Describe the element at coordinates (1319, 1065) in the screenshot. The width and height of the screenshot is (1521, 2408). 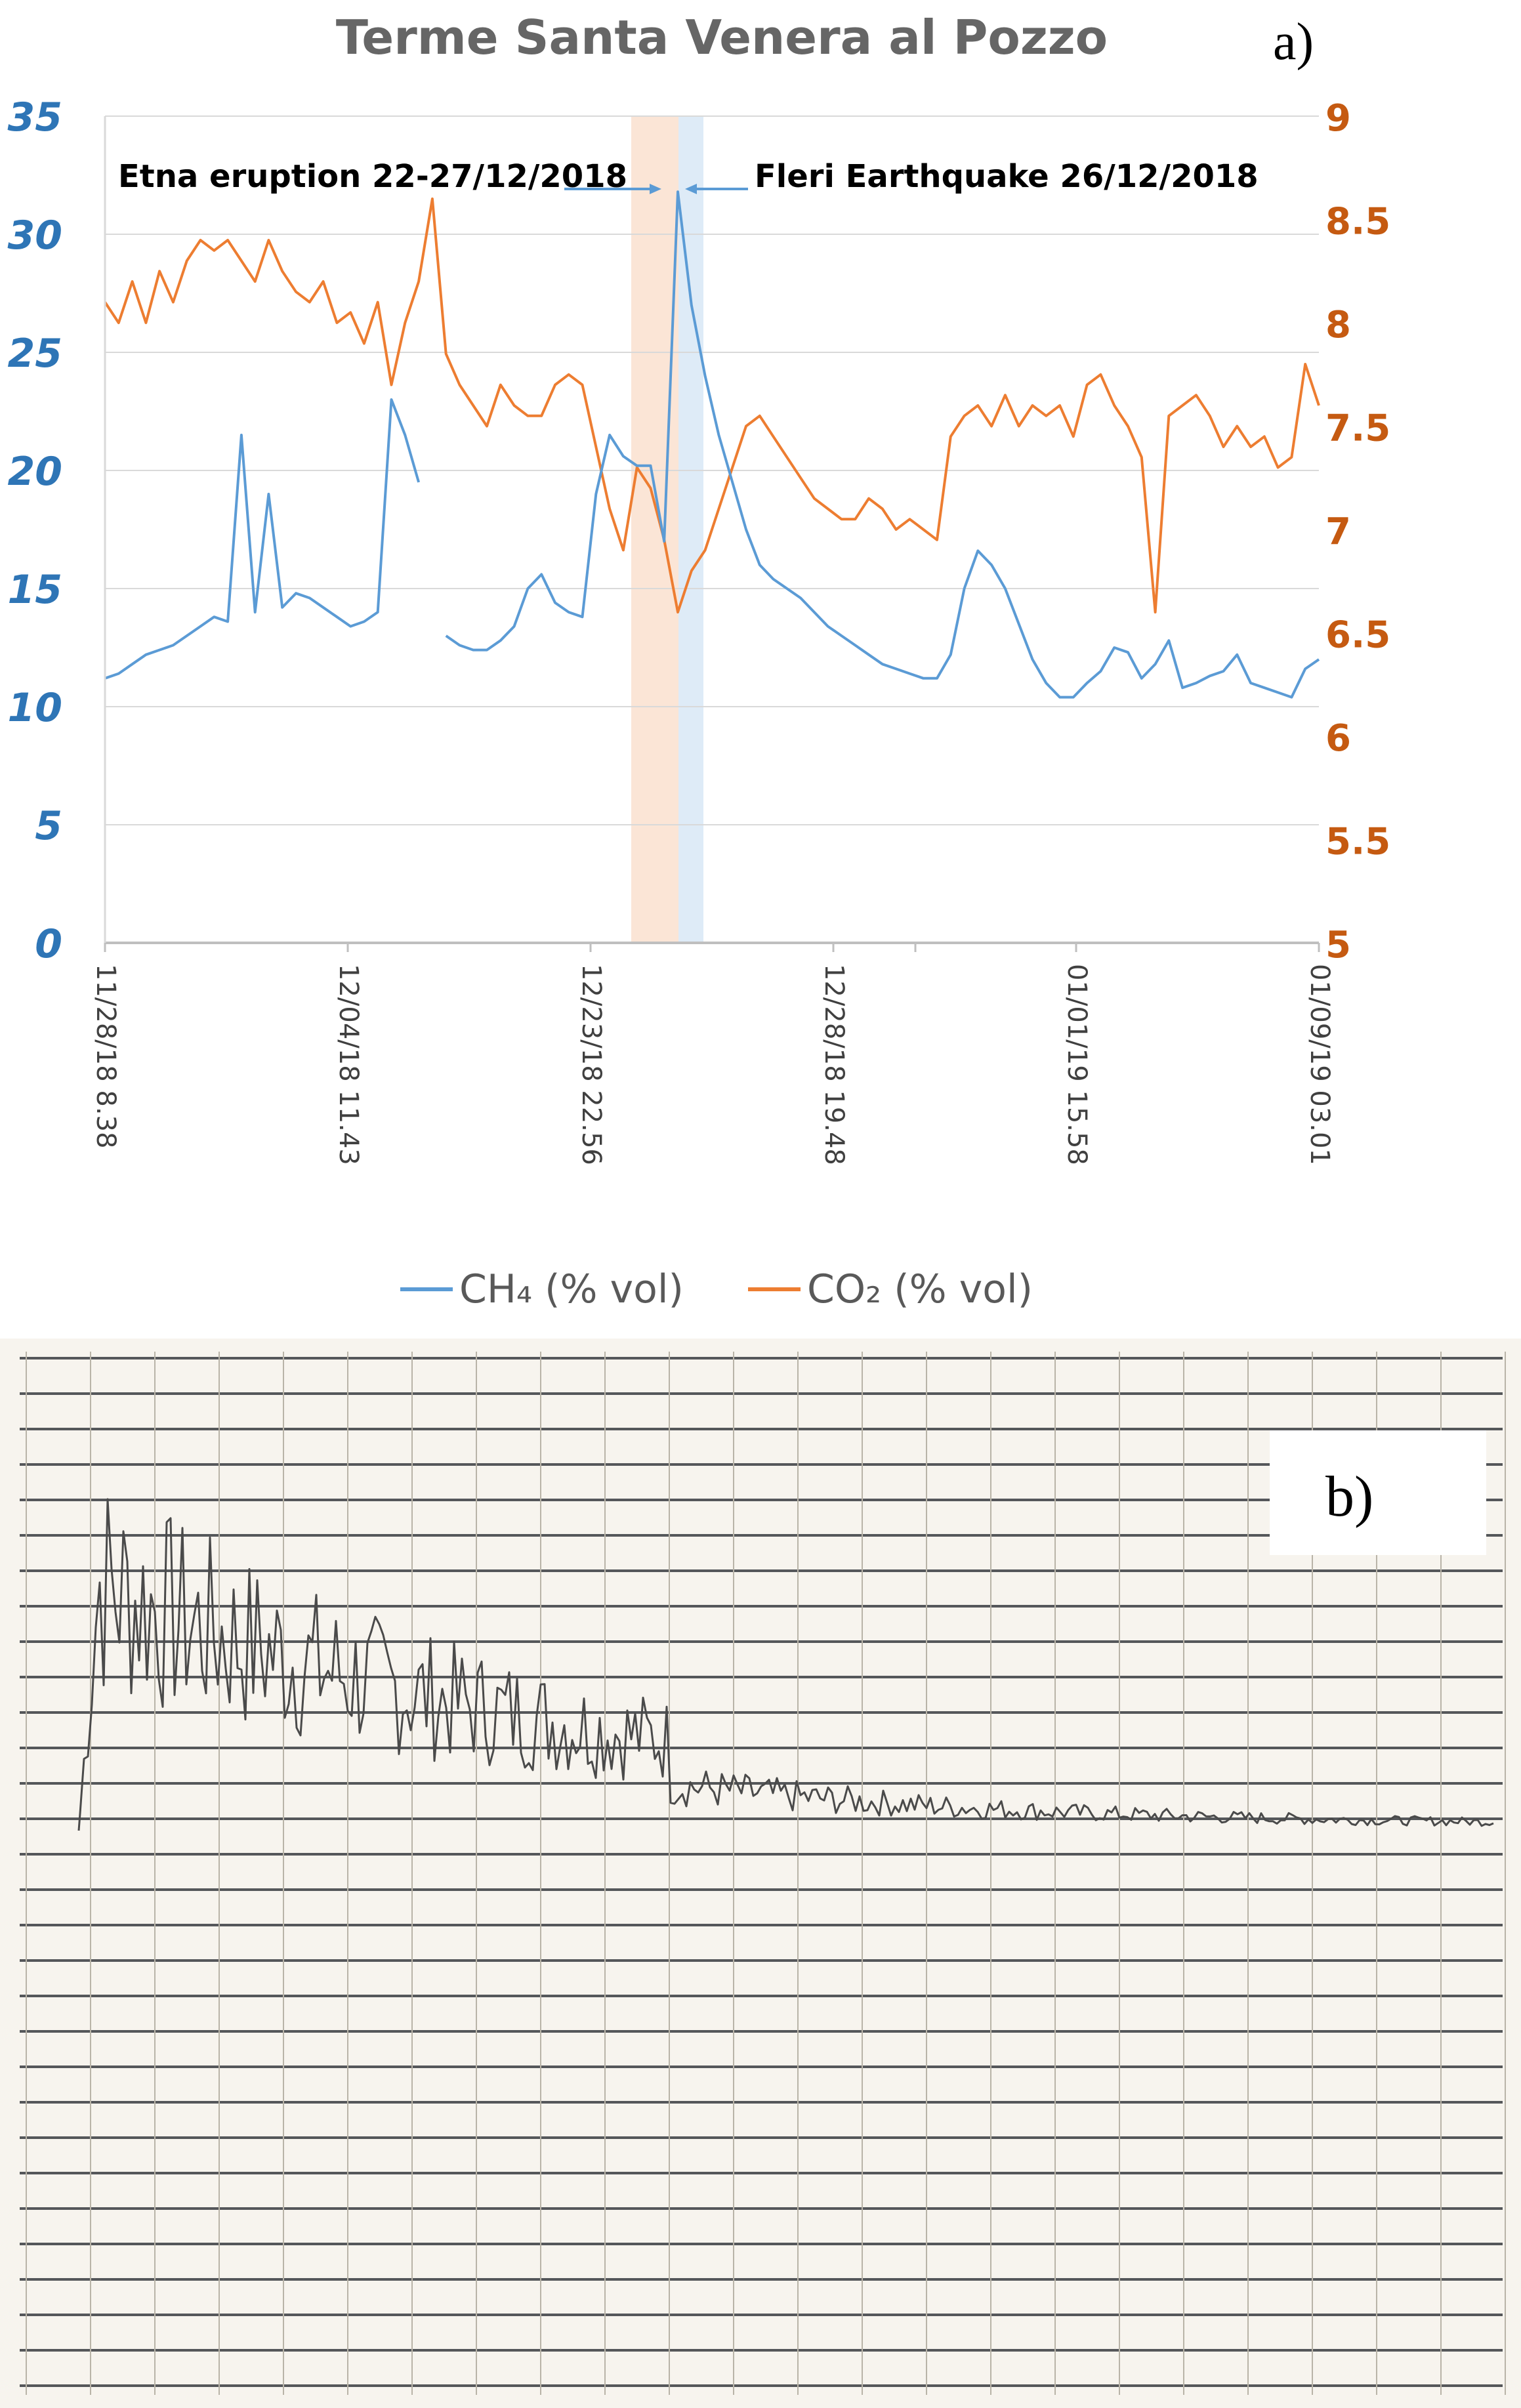
I see `x-tick-label: 01/09/19 03.01` at that location.